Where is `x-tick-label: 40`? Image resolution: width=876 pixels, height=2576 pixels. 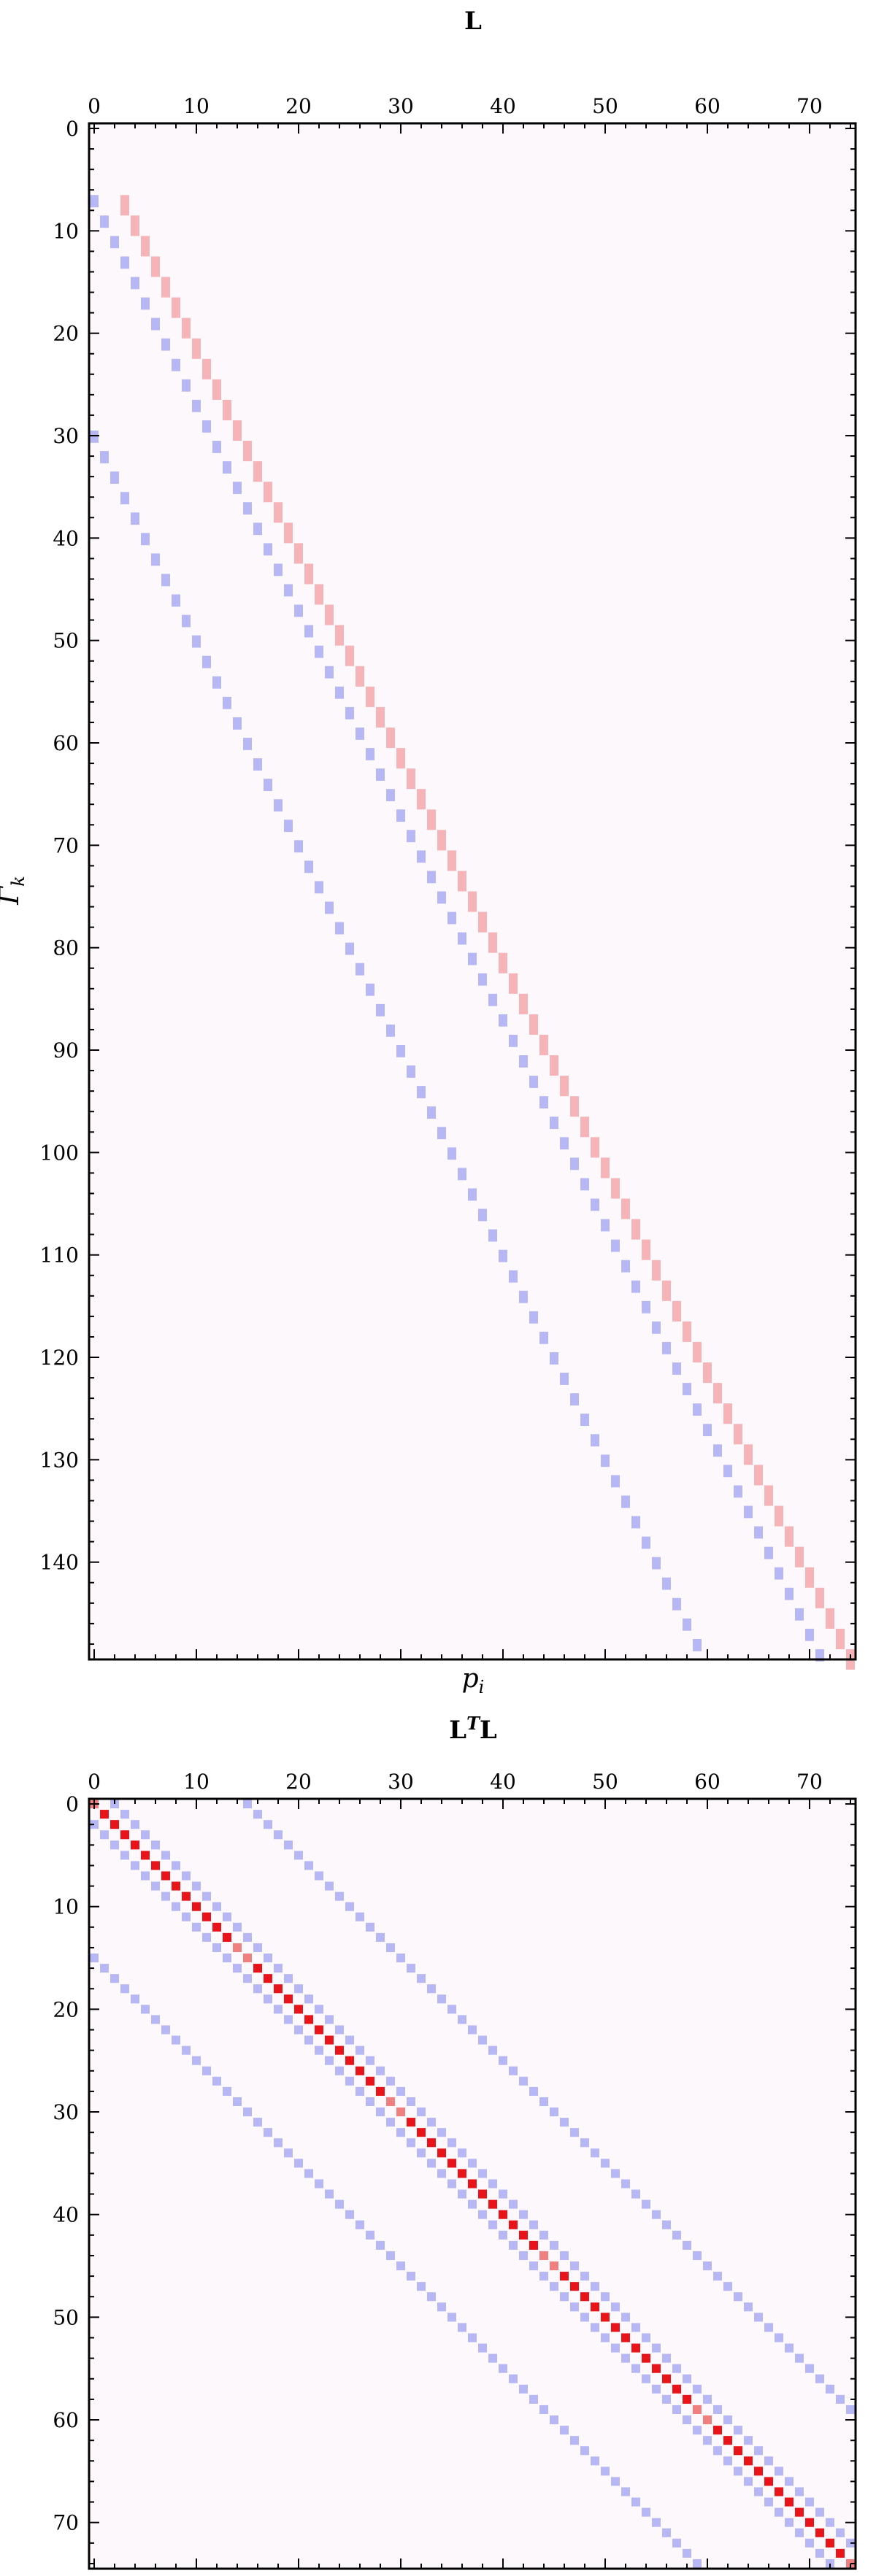 x-tick-label: 40 is located at coordinates (503, 1782).